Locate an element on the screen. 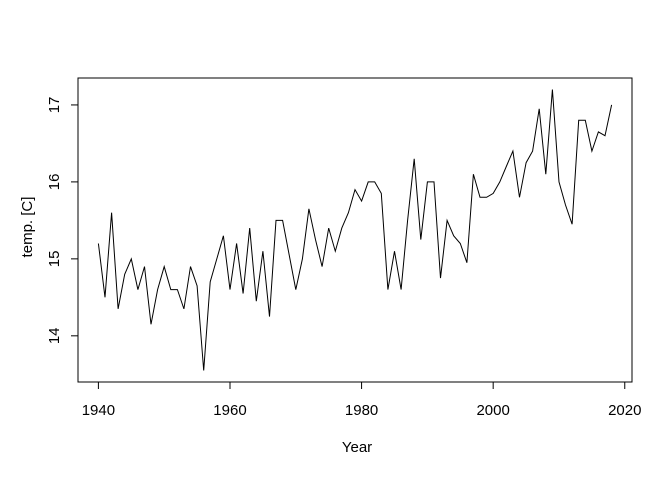  y-tick-label: 15 is located at coordinates (54, 259).